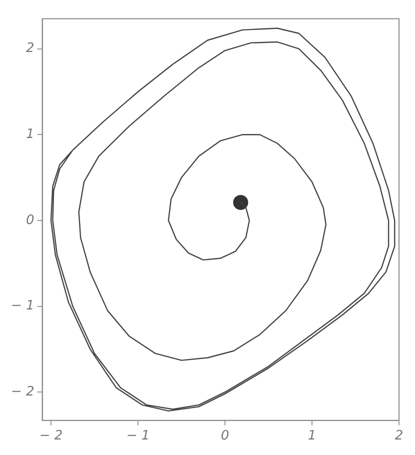 The width and height of the screenshot is (415, 455). Describe the element at coordinates (399, 436) in the screenshot. I see `x-tick-label: 2` at that location.